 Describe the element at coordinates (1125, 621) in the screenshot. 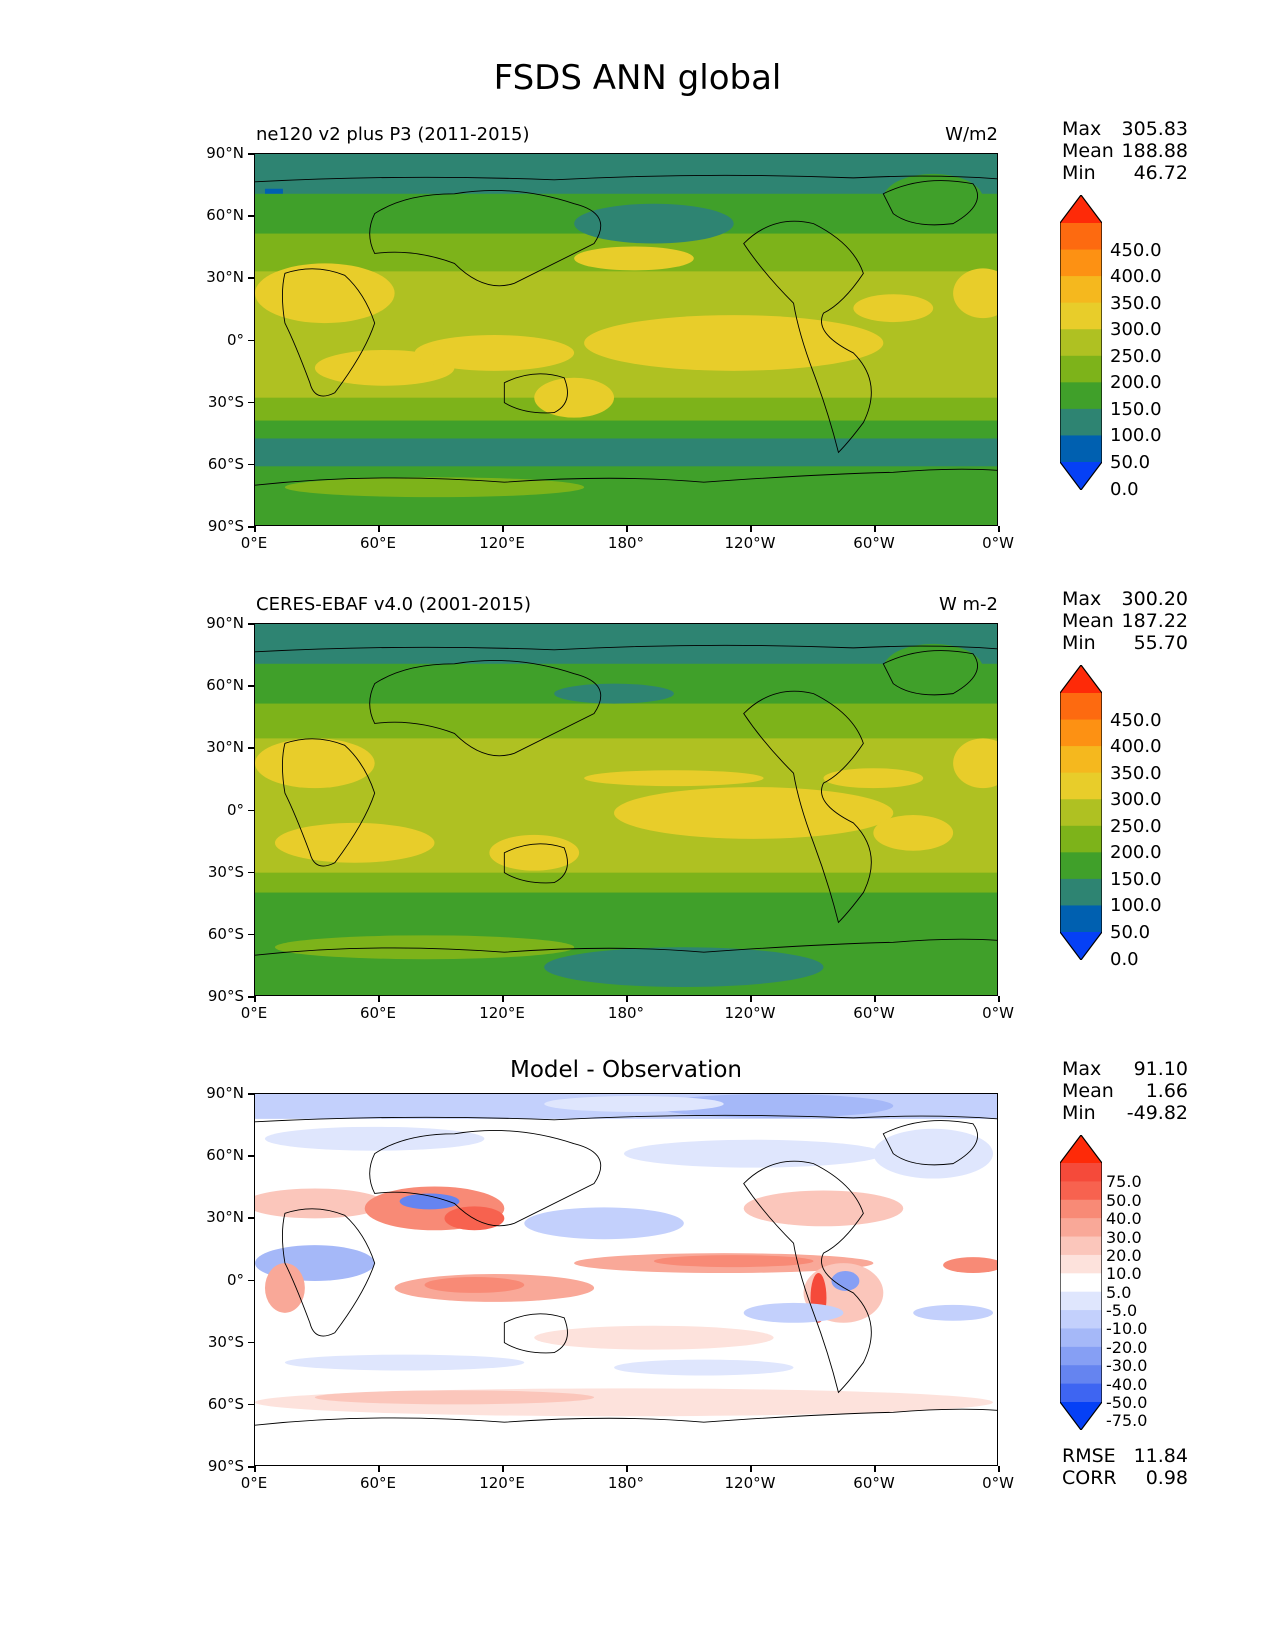

I see `stat-row: Mean 187.22` at that location.